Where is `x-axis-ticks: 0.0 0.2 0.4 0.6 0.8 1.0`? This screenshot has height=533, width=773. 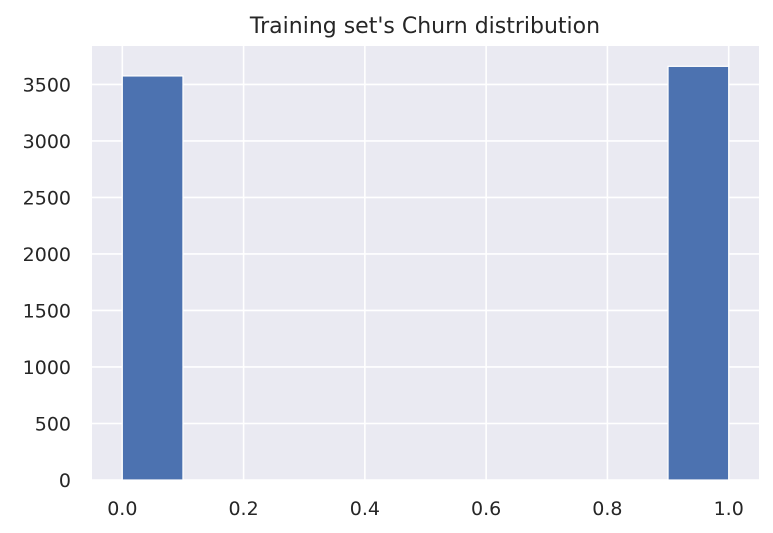
x-axis-ticks: 0.0 0.2 0.4 0.6 0.8 1.0 is located at coordinates (425, 509).